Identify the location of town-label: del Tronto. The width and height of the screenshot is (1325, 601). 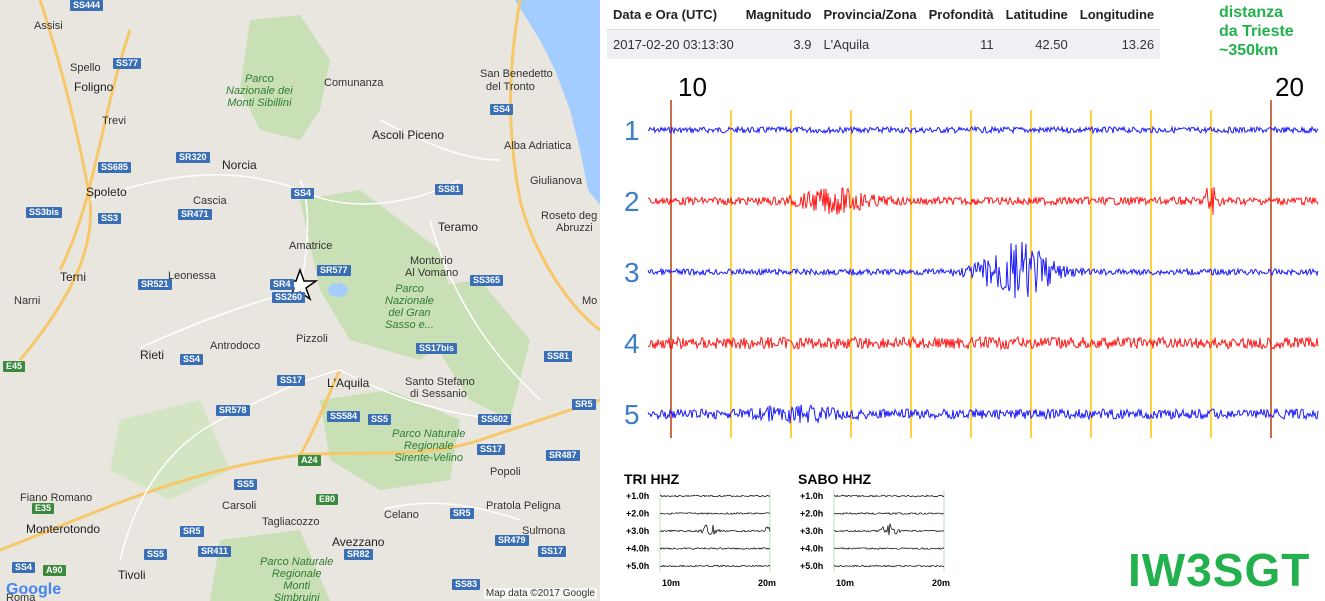
(510, 87).